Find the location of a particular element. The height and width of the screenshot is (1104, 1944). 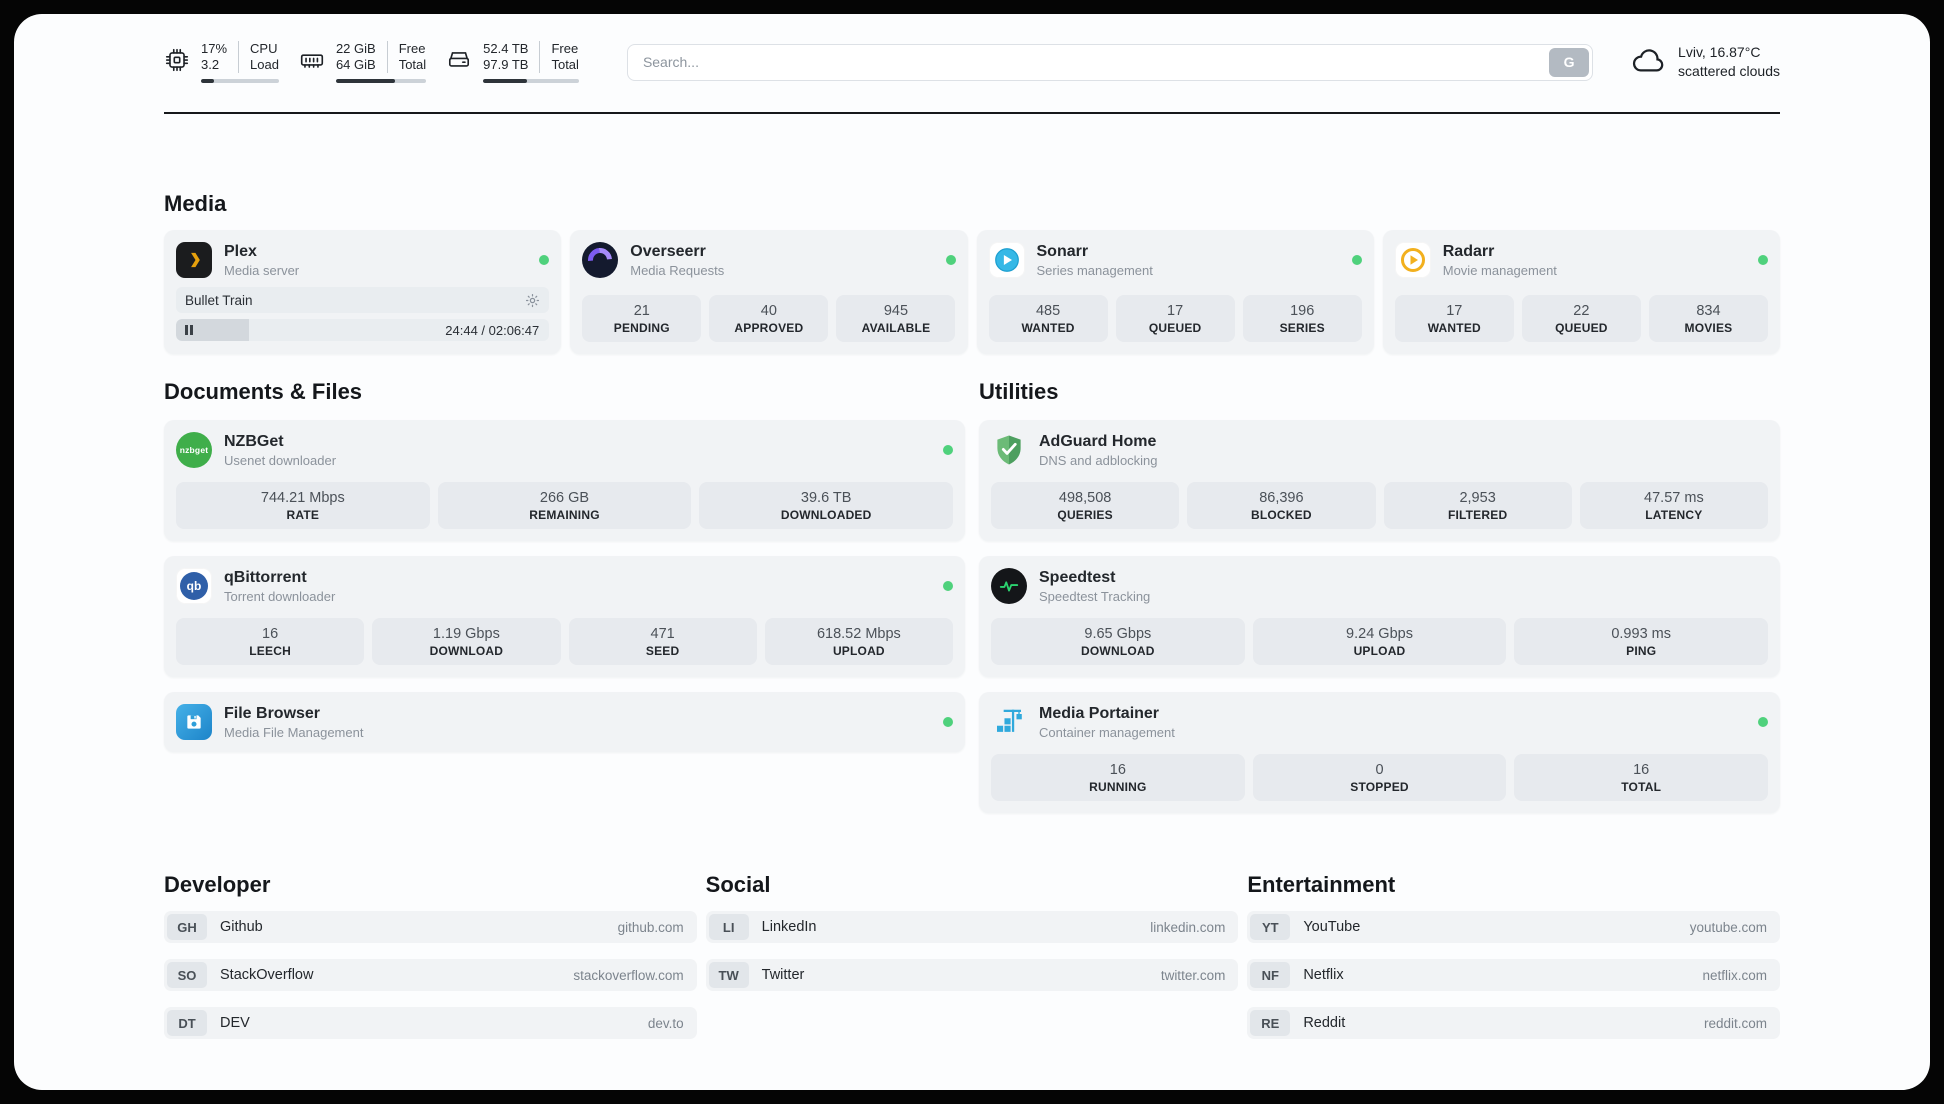

stat-queued: 17 QUEUED is located at coordinates (1175, 318).